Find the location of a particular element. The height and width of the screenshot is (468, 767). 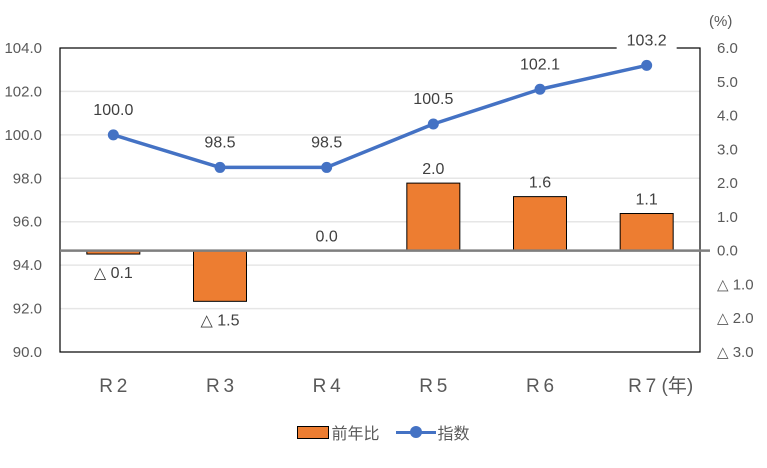

line-data-label: 103.2 is located at coordinates (647, 40).